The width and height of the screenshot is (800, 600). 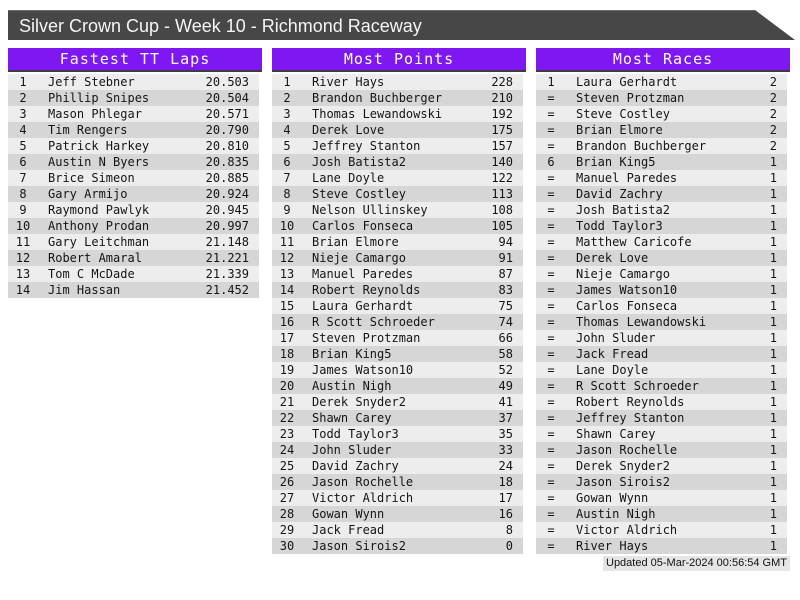 I want to click on table-row: = David Zachry 1, so click(x=661, y=194).